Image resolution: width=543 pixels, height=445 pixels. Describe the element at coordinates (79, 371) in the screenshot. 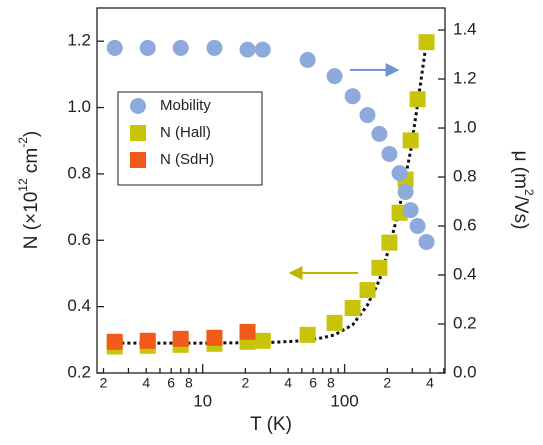

I see `y-tick-label: 0.2` at that location.